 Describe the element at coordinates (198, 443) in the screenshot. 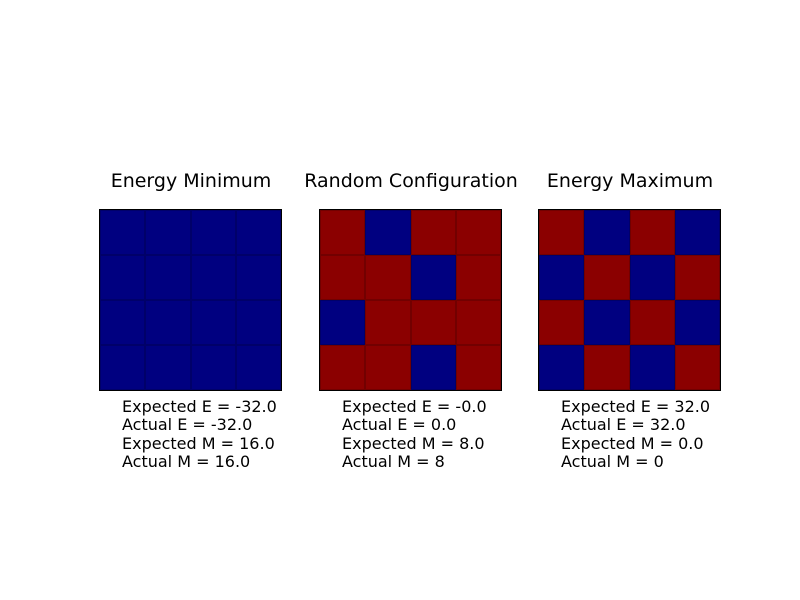

I see `annotation-line: Expected M = 16.0` at that location.